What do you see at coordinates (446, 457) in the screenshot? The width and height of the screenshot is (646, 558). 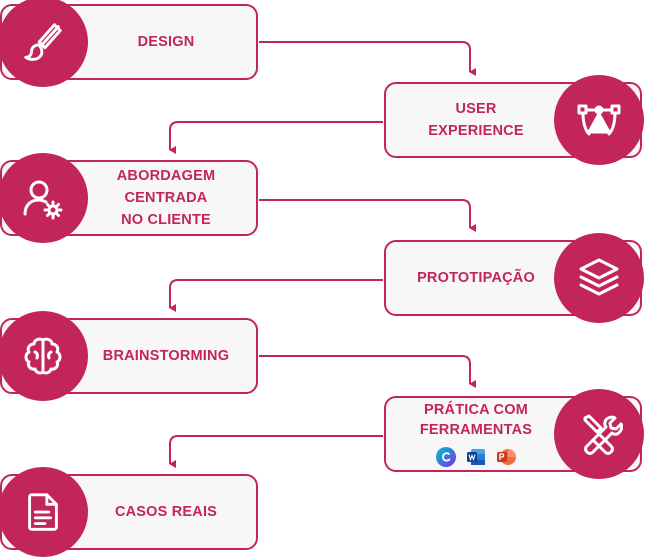 I see `canva-icon` at bounding box center [446, 457].